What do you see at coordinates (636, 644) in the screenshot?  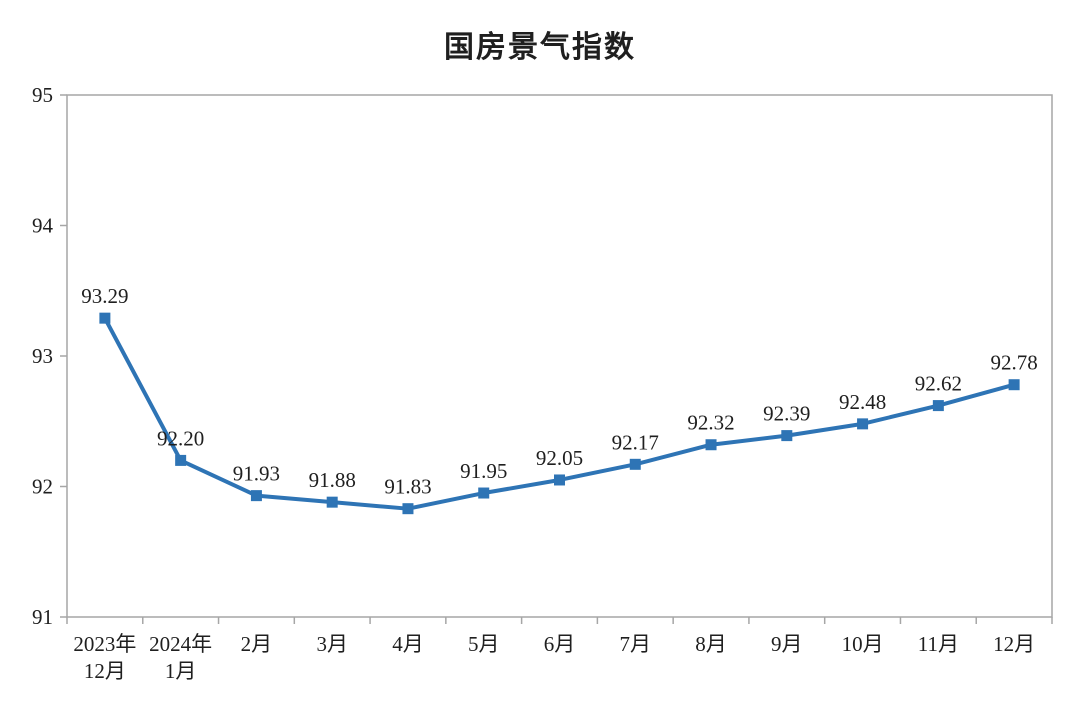 I see `x-tick-label: 7月` at bounding box center [636, 644].